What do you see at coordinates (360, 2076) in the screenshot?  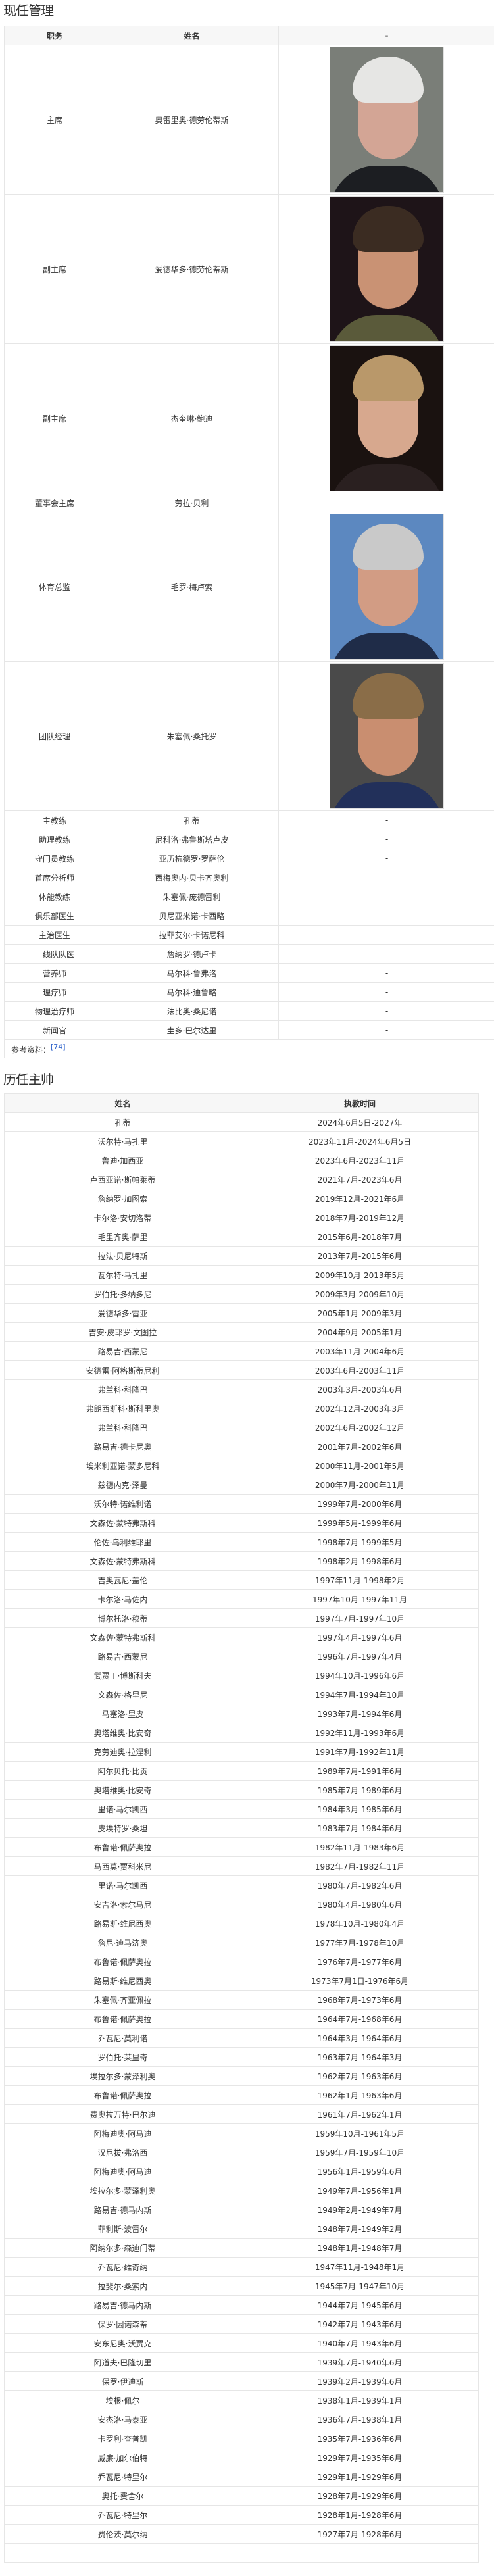 I see `coach-period: 1962年7月-1963年6月` at bounding box center [360, 2076].